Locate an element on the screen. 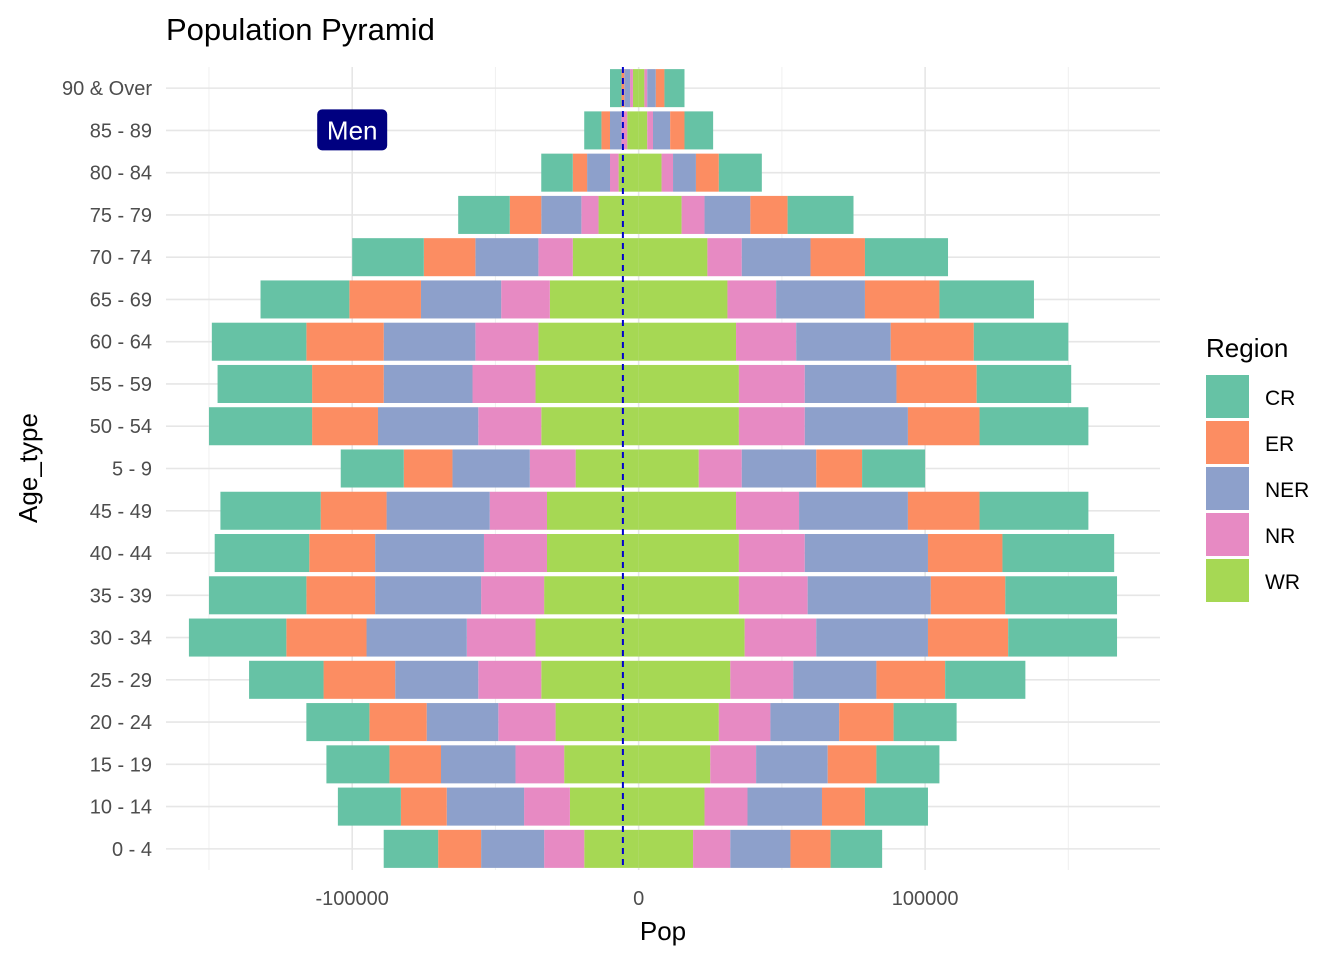 This screenshot has height=965, width=1344. bar-nr-40-44-positive is located at coordinates (771, 553).